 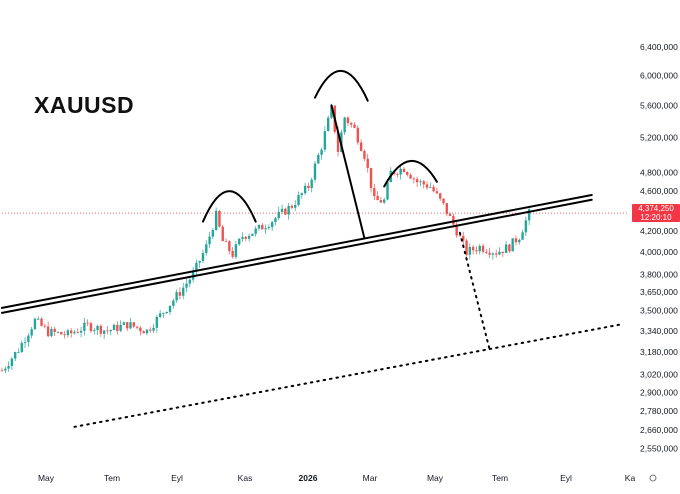 What do you see at coordinates (659, 375) in the screenshot?
I see `y-tick-label: 3,020,000` at bounding box center [659, 375].